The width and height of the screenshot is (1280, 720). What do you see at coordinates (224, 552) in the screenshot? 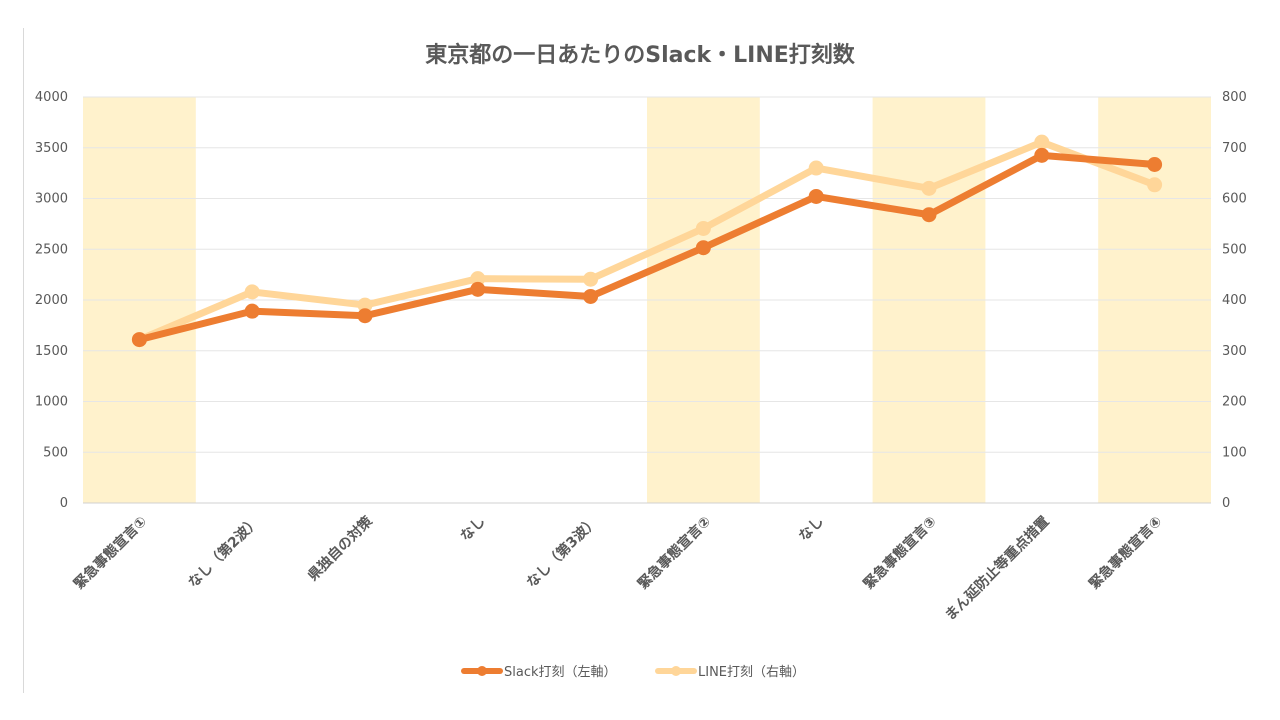
I see `category-label: なし（第2波）` at bounding box center [224, 552].